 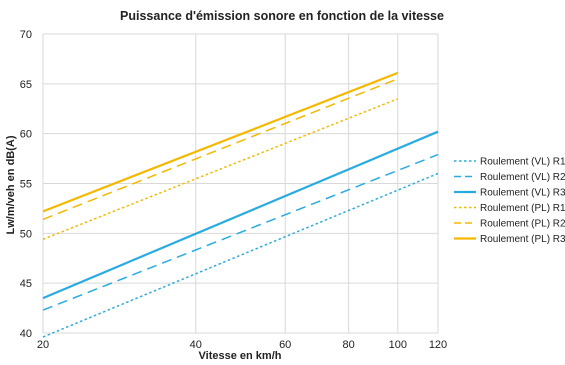 I want to click on legend-label: Roulement (VL) R2, so click(x=522, y=177).